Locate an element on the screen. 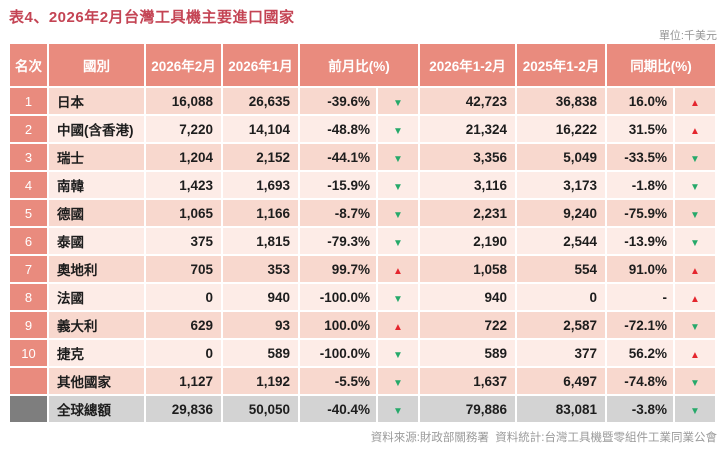 This screenshot has width=725, height=449. jan2026-value-cell: 50,050 is located at coordinates (260, 409).